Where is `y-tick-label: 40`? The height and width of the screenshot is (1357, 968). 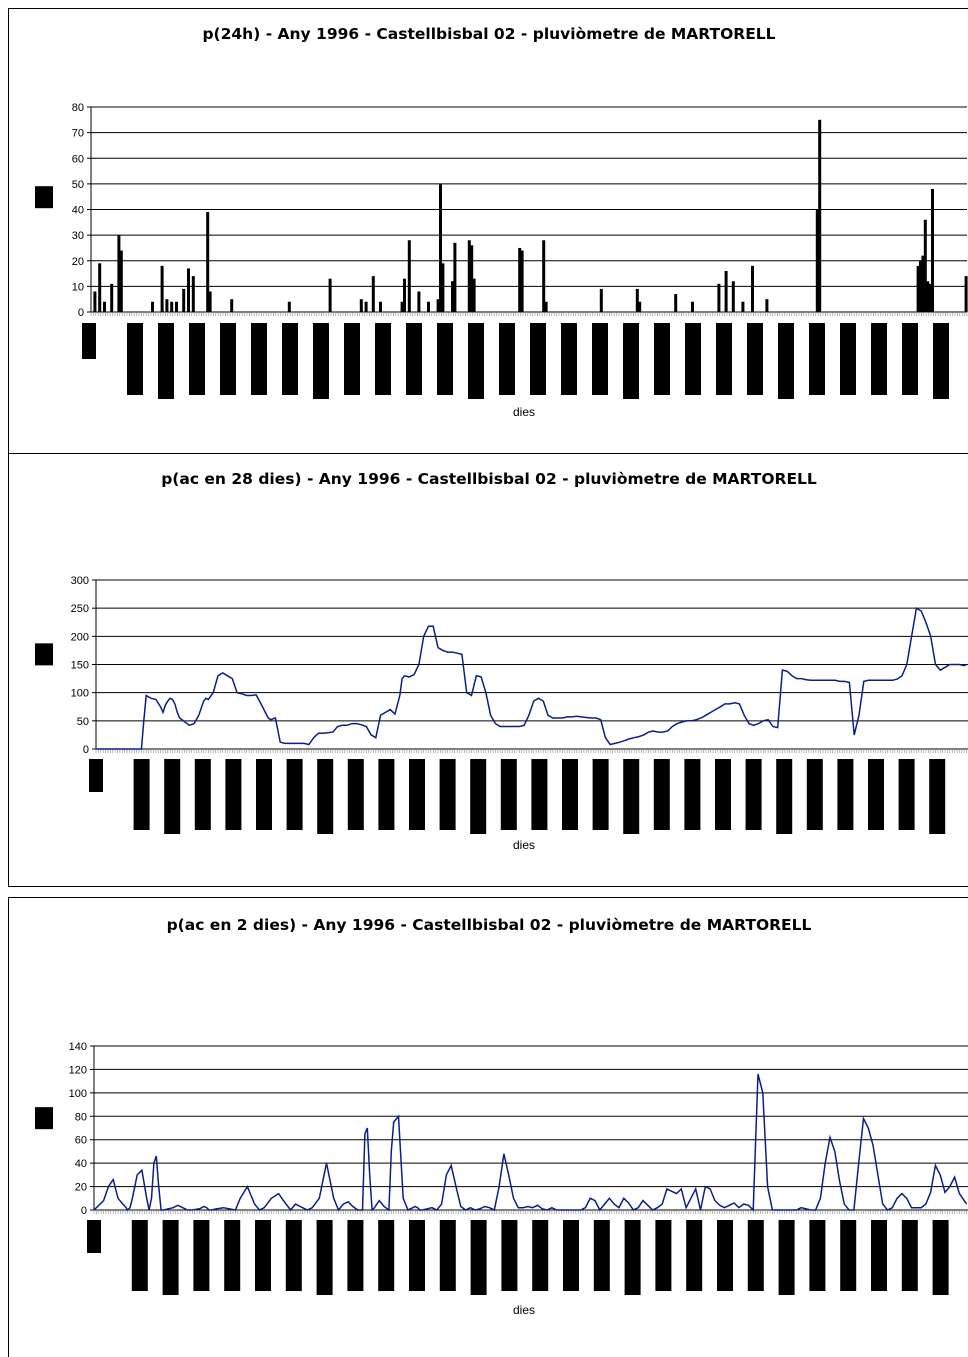
y-tick-label: 40 is located at coordinates (78, 211).